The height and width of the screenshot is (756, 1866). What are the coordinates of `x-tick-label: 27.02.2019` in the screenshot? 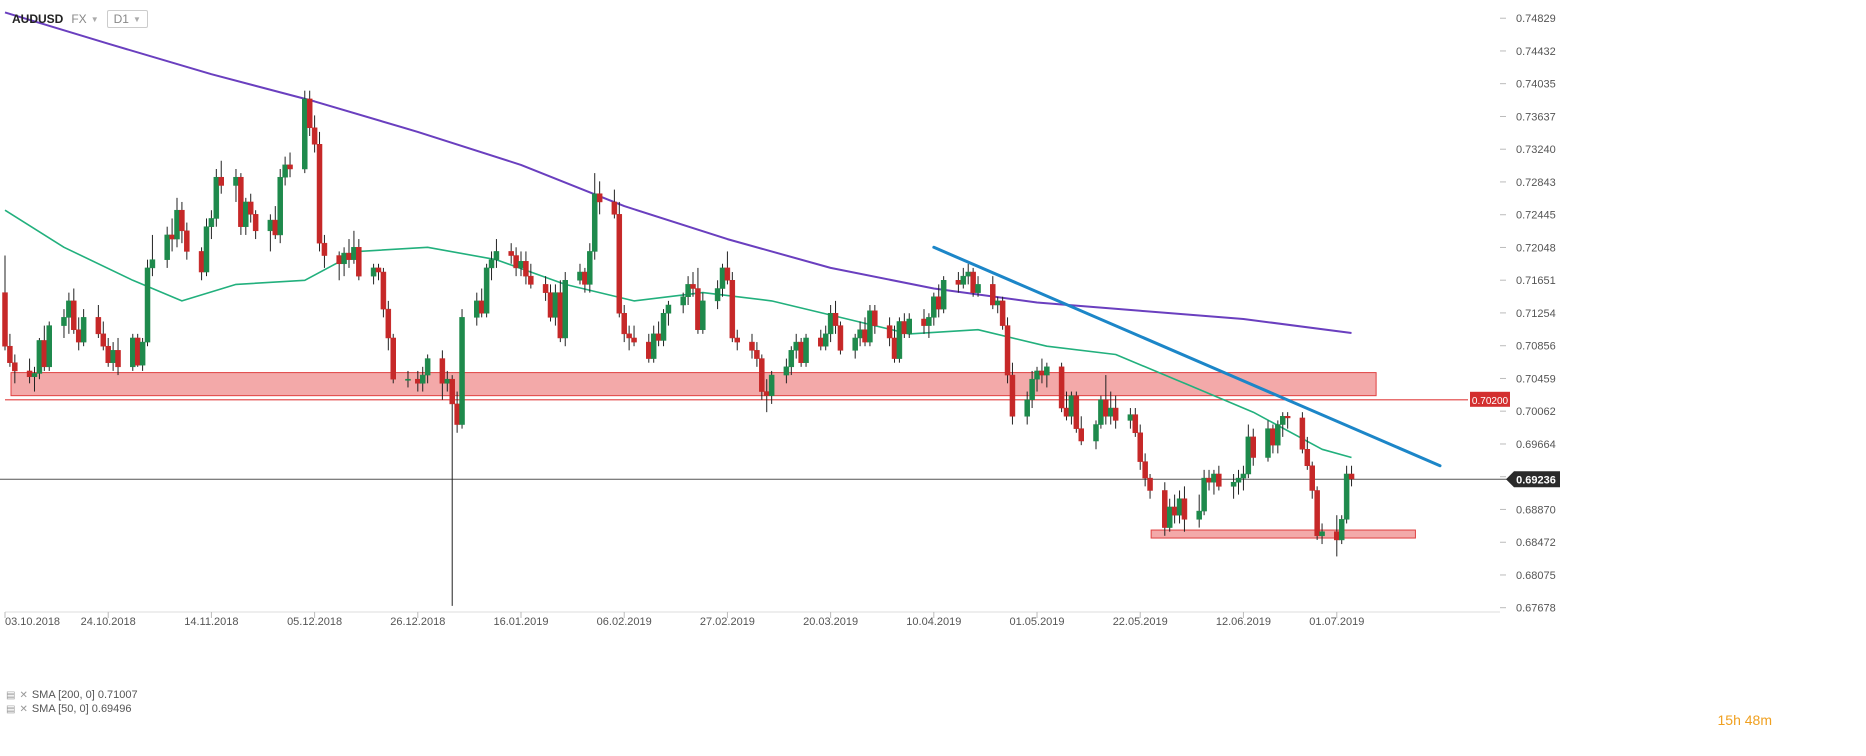 It's located at (727, 622).